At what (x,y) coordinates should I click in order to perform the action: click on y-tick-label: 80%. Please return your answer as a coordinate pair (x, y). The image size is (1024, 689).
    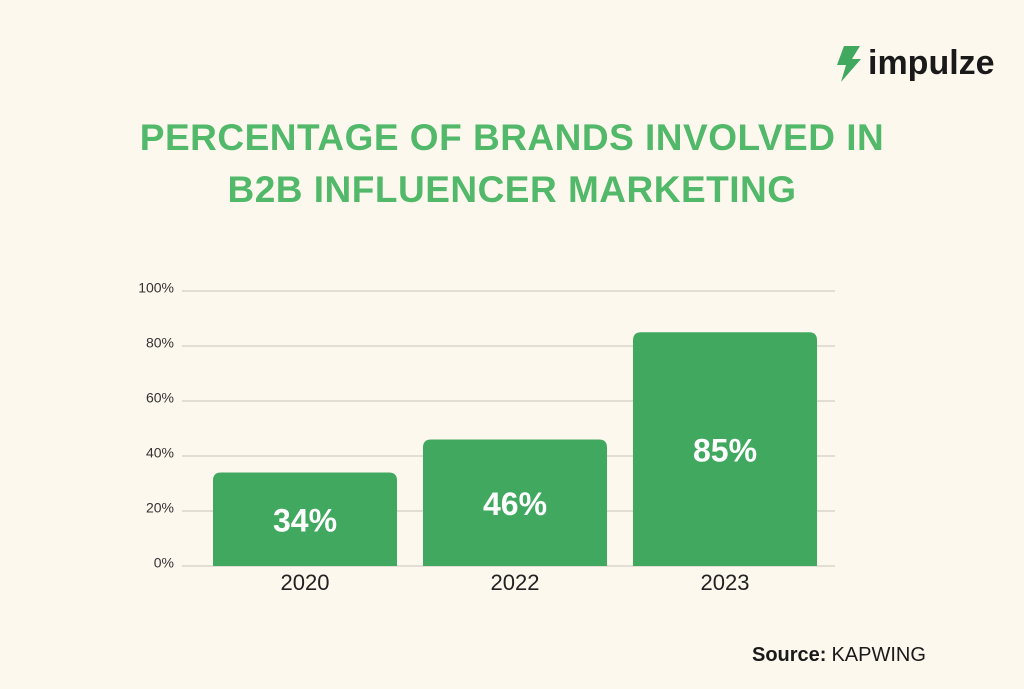
    Looking at the image, I should click on (160, 343).